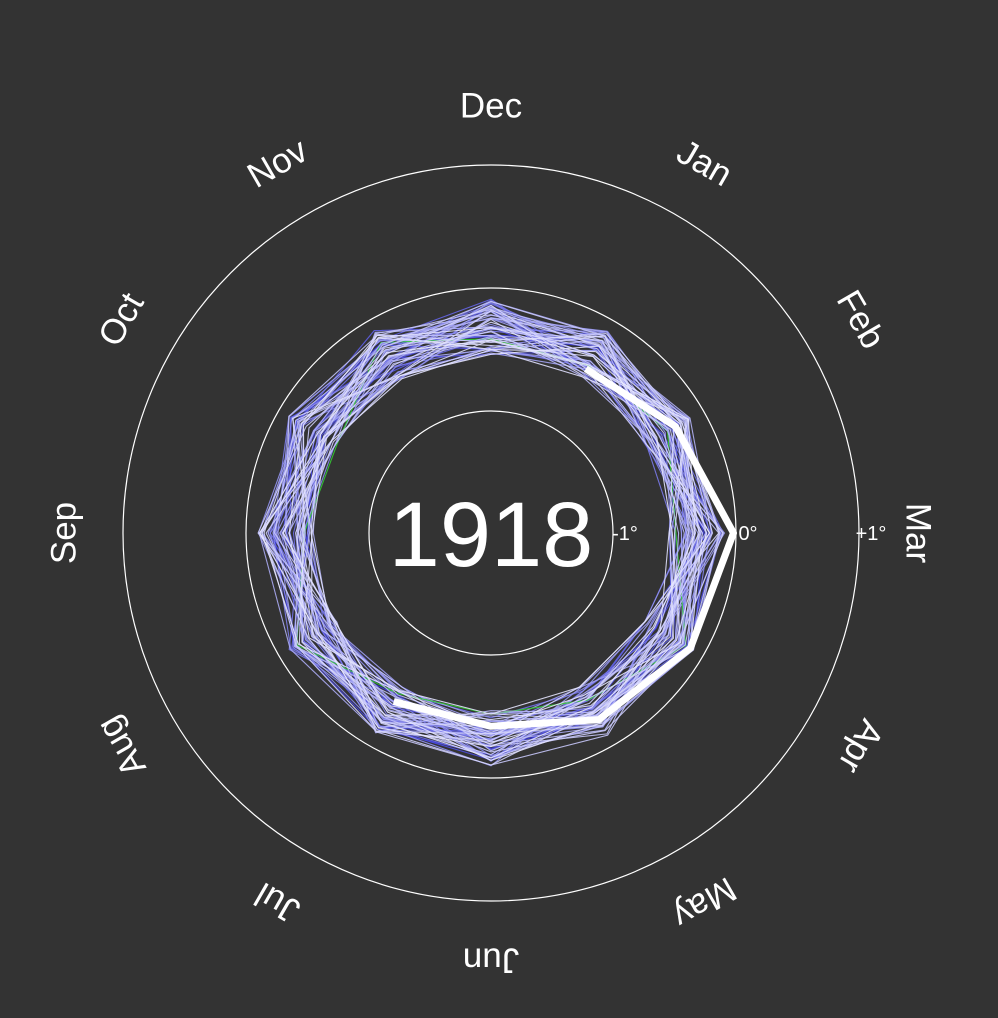 The height and width of the screenshot is (1018, 998). I want to click on month-label-mar: Mar, so click(918, 533).